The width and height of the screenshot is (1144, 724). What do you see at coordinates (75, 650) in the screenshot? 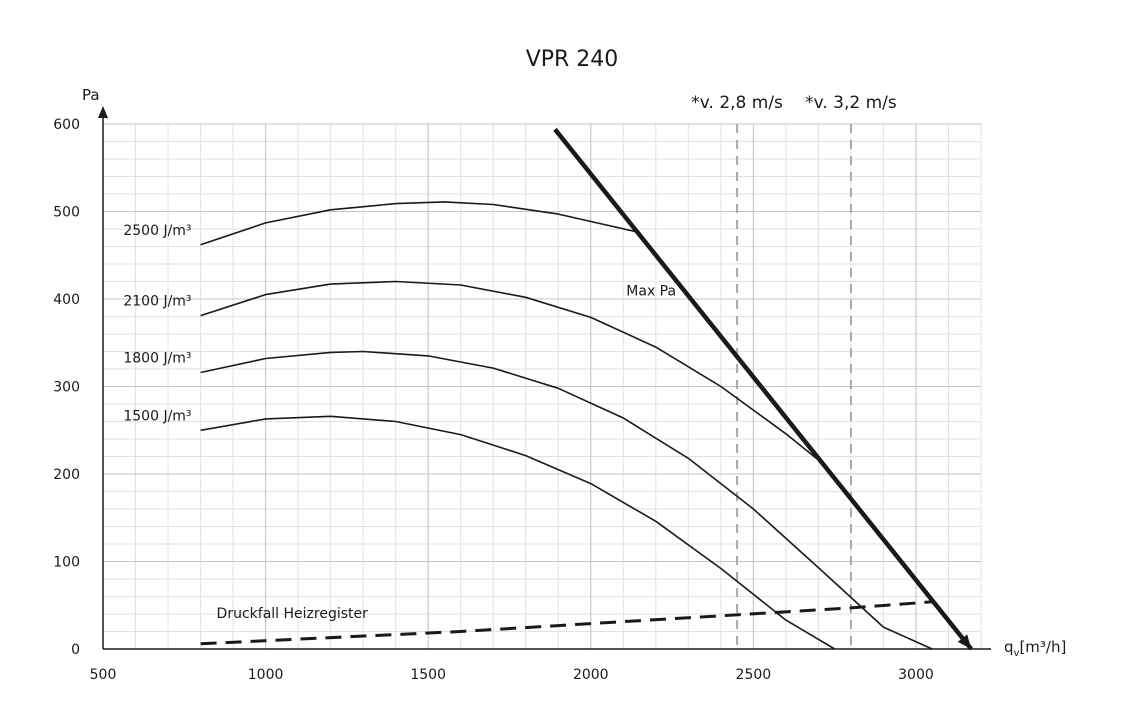
I see `y-tick-label: 0` at bounding box center [75, 650].